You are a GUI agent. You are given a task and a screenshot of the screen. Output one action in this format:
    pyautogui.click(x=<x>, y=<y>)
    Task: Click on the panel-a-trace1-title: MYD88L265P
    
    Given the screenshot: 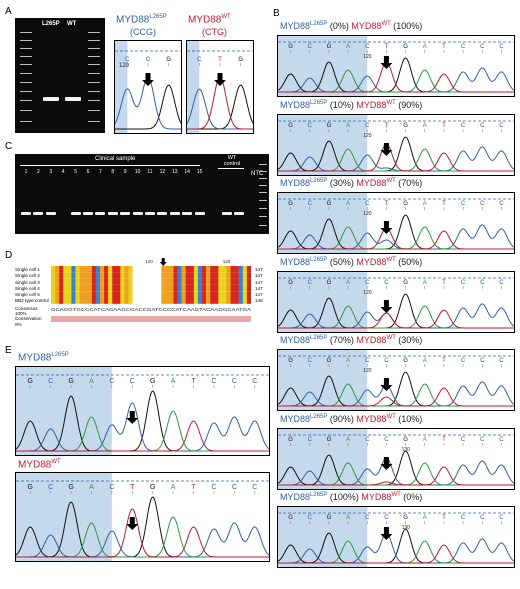 What is the action you would take?
    pyautogui.click(x=141, y=20)
    